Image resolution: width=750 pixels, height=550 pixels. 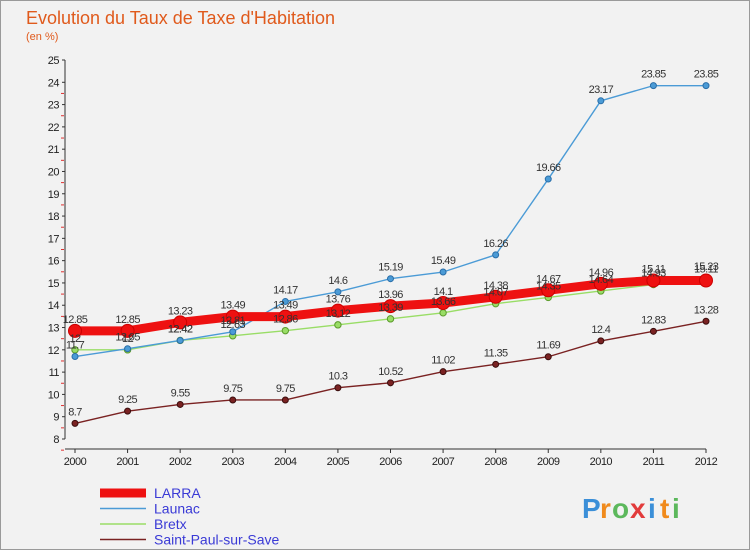 What do you see at coordinates (337, 377) in the screenshot?
I see `data-label: 10.3` at bounding box center [337, 377].